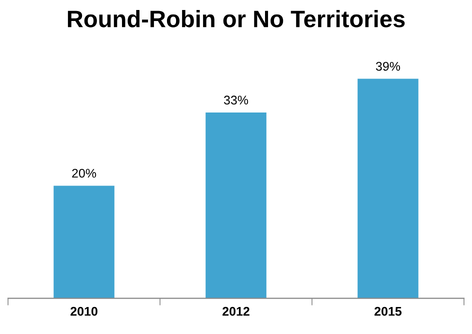 This screenshot has height=334, width=472. Describe the element at coordinates (236, 311) in the screenshot. I see `x-tick-label: 2012` at that location.